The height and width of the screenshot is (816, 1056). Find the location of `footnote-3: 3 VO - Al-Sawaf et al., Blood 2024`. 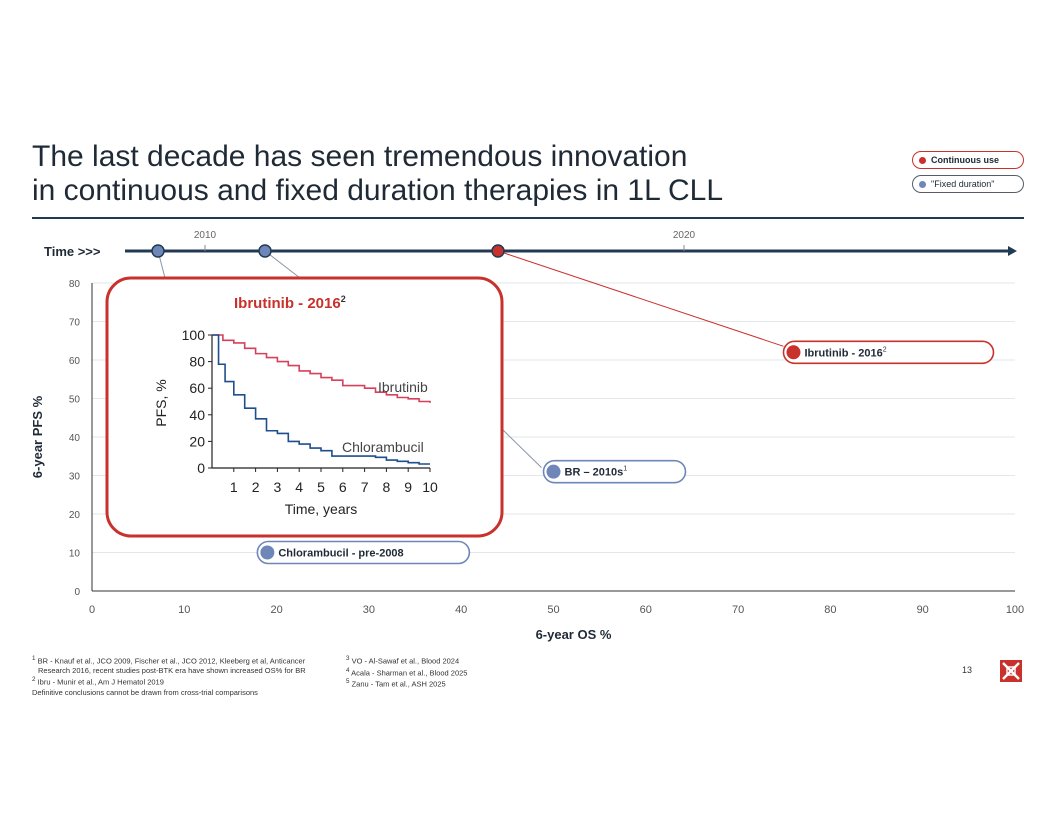

footnote-3: 3 VO - Al-Sawaf et al., Blood 2024 is located at coordinates (403, 660).